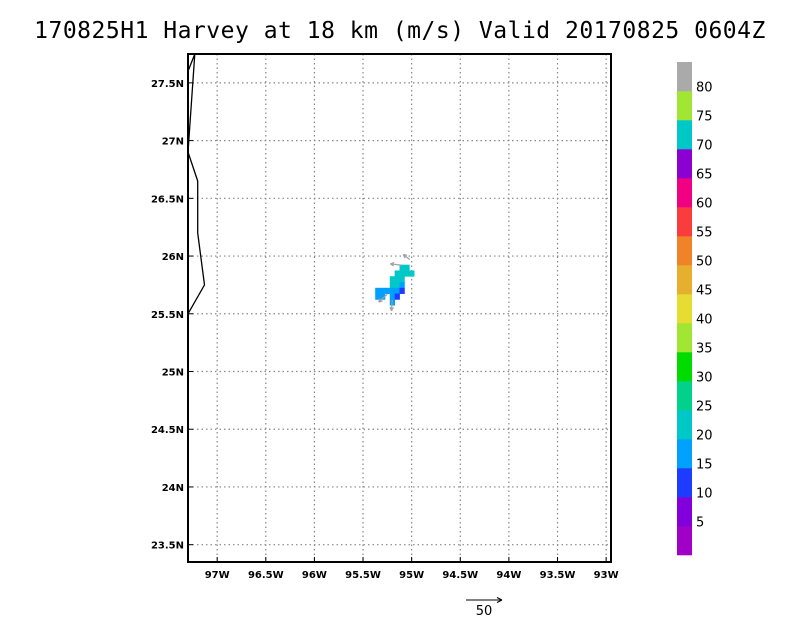 The height and width of the screenshot is (618, 800). Describe the element at coordinates (704, 378) in the screenshot. I see `colorbar-label: 30` at that location.